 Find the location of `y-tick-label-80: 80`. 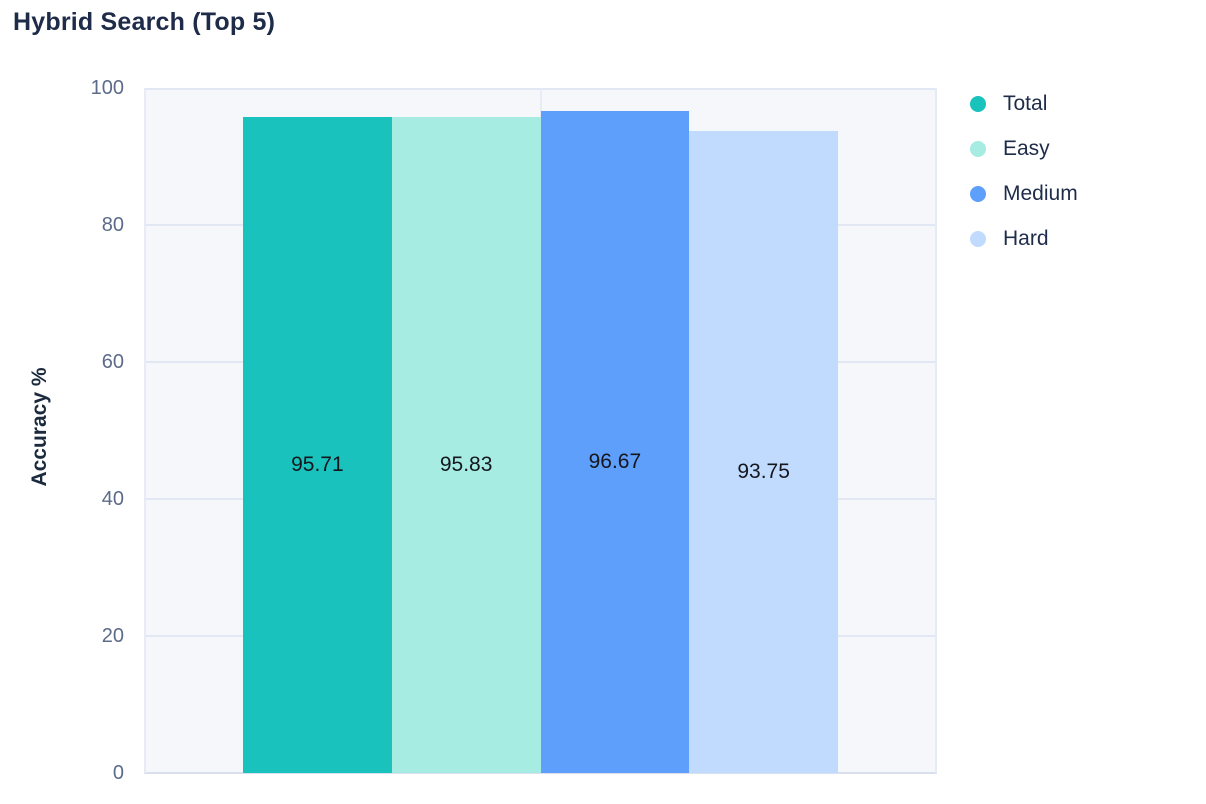

y-tick-label-80: 80 is located at coordinates (112, 225).